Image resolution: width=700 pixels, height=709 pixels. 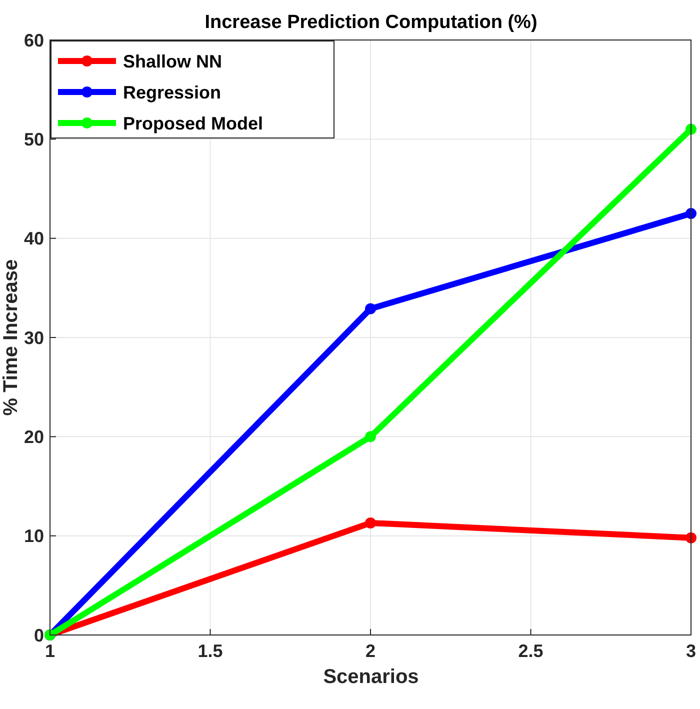 I want to click on y-tick-label: 40, so click(x=34, y=238).